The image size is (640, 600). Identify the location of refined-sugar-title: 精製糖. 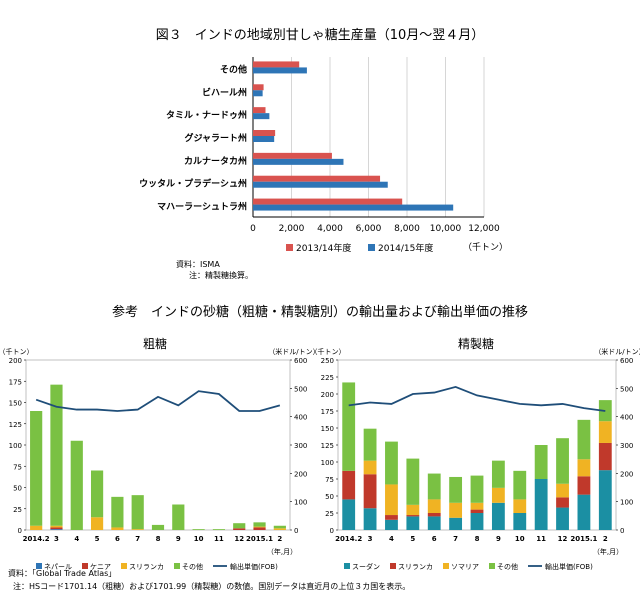
(476, 343).